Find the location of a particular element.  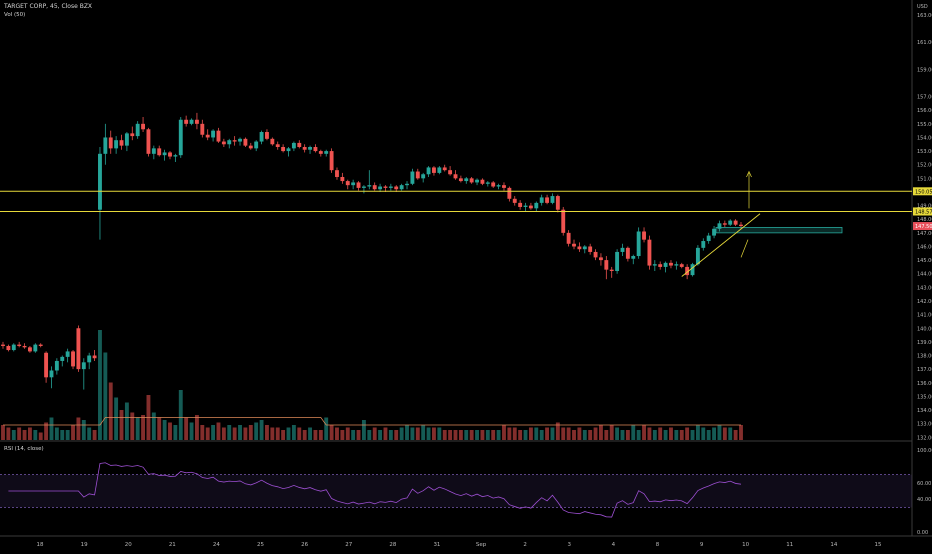

time-tick-label: 28 is located at coordinates (392, 545).